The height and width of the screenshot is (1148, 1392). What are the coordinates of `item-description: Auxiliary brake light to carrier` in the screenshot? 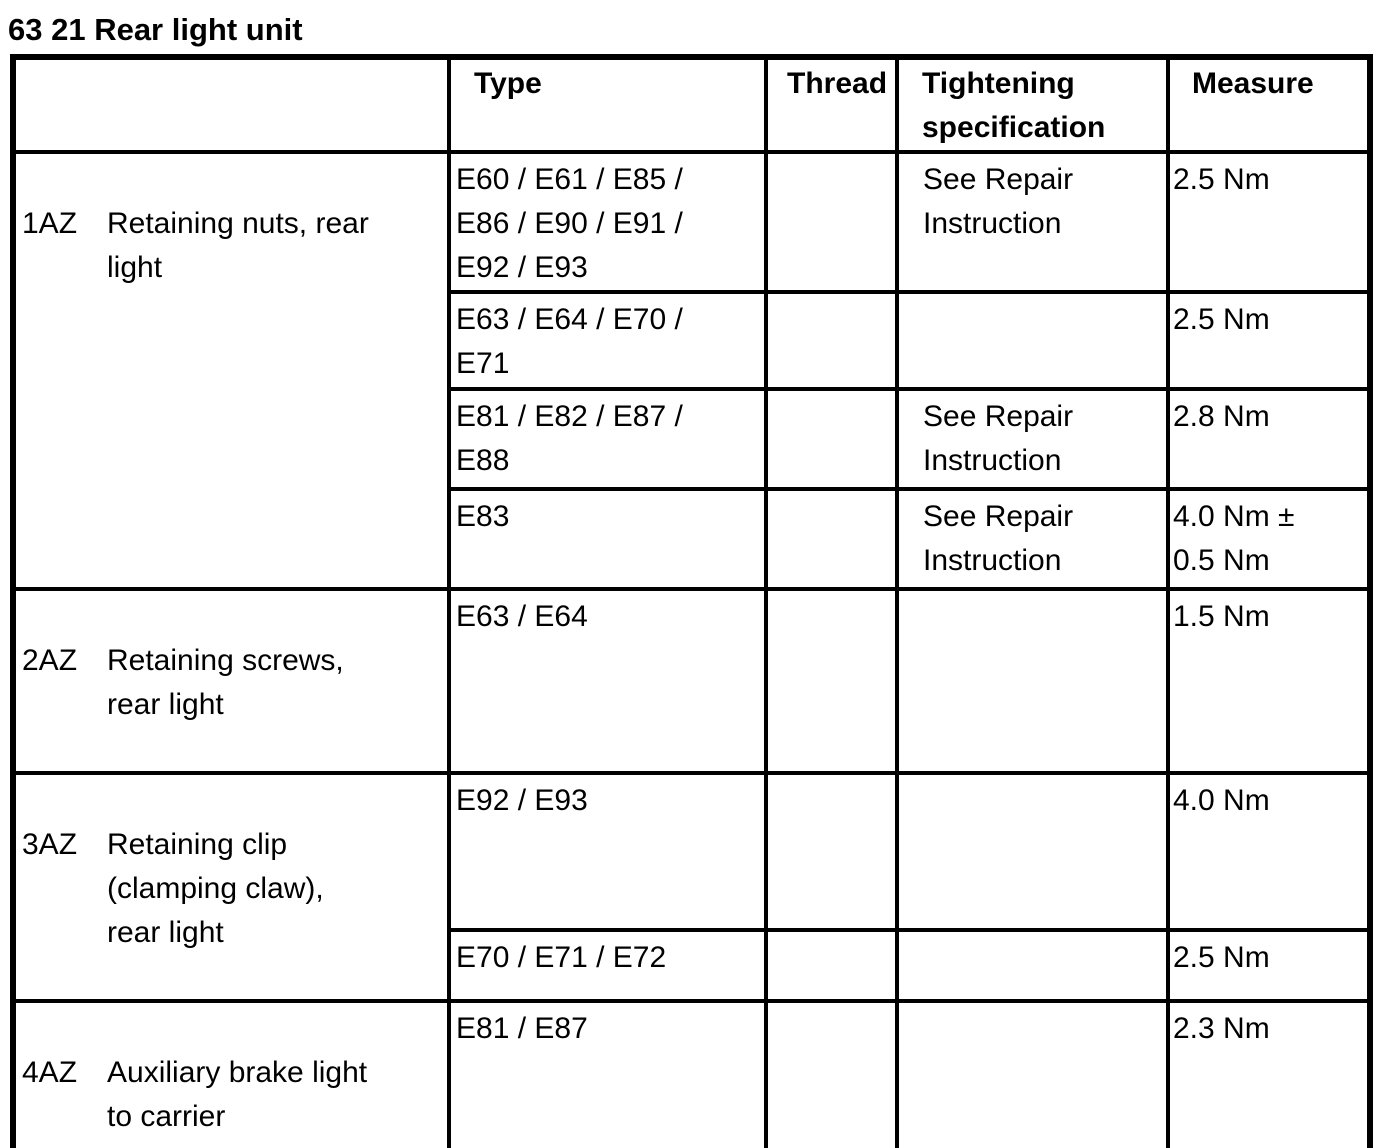 It's located at (237, 1094).